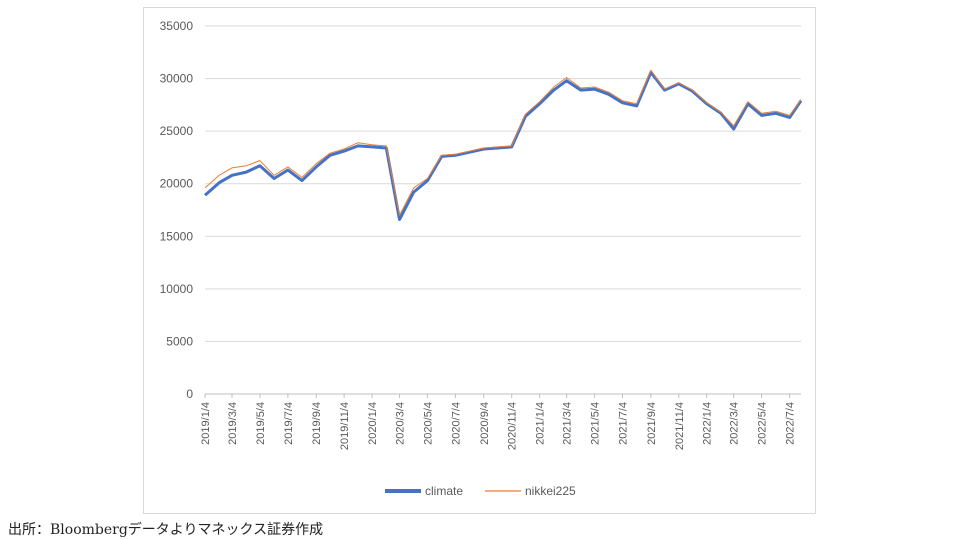 This screenshot has height=540, width=960. What do you see at coordinates (596, 423) in the screenshot?
I see `x-tick-label-2021/5/4: 2021/5/4` at bounding box center [596, 423].